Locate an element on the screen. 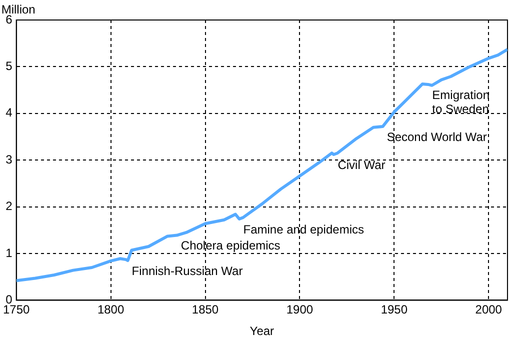 The width and height of the screenshot is (509, 343). annotation: Cholera epidemics is located at coordinates (230, 245).